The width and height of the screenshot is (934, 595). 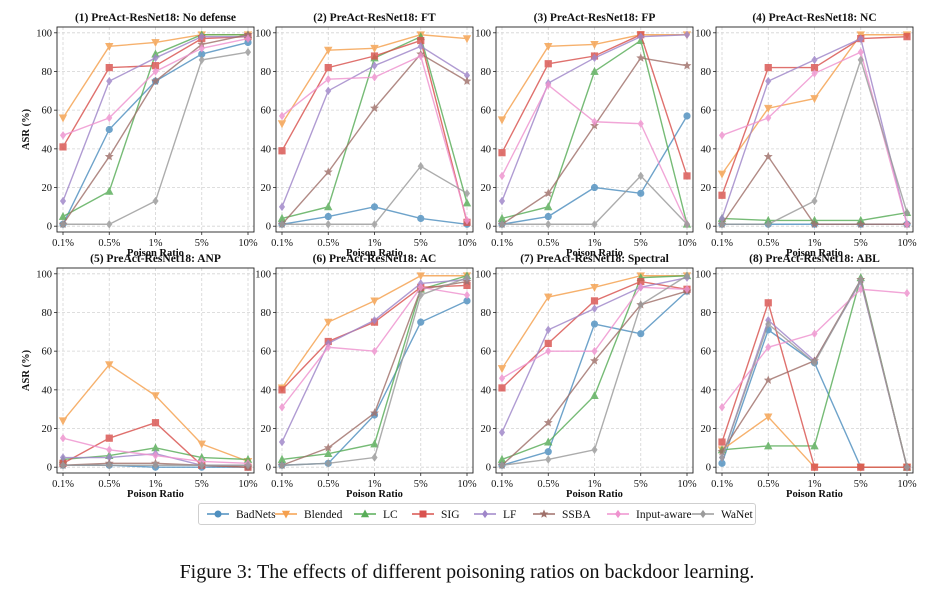 I want to click on panel-title: (6) PreAct-ResNet18: AC, so click(x=375, y=259).